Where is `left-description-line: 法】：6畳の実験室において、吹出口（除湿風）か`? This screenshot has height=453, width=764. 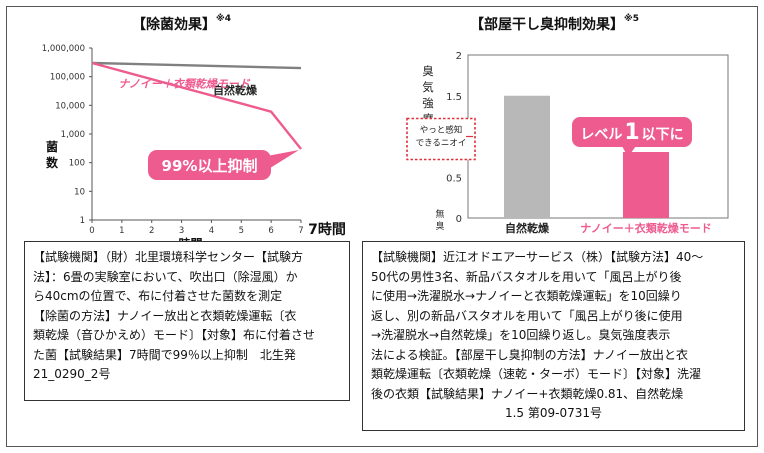
left-description-line: 法】：6畳の実験室において、吹出口（除湿風）か is located at coordinates (165, 276).